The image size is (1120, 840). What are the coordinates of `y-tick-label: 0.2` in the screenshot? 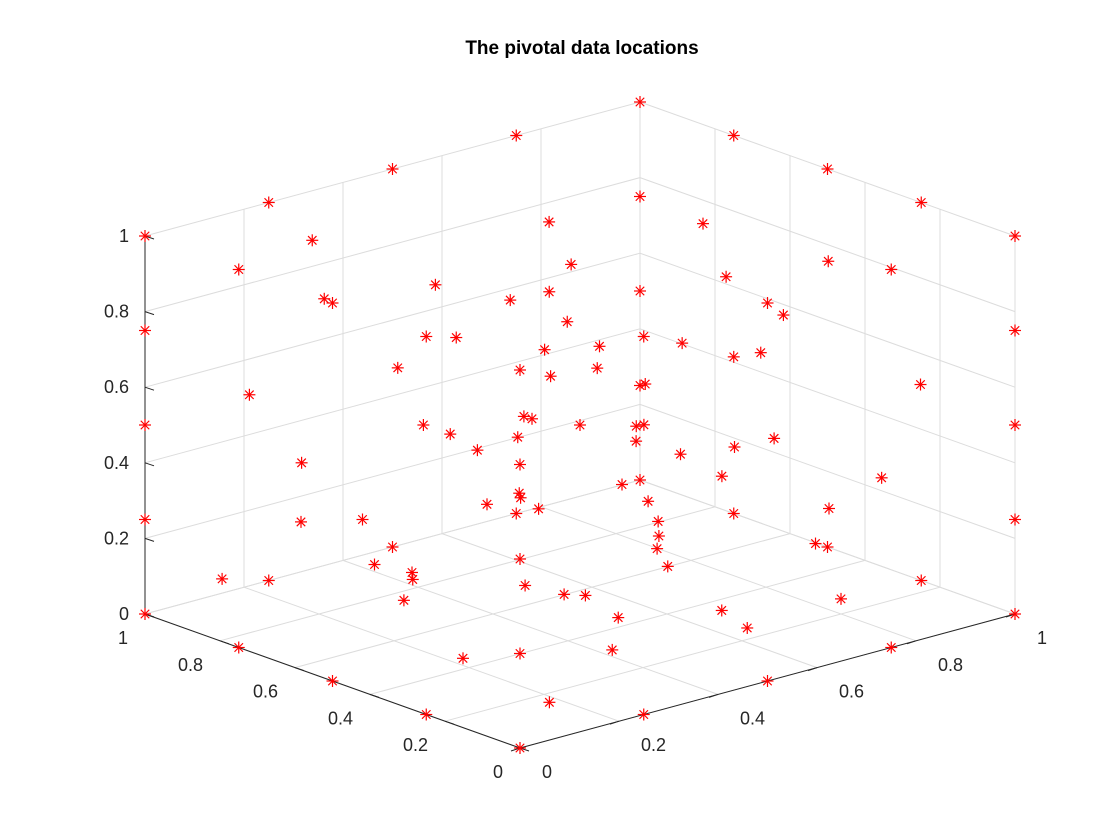 It's located at (415, 745).